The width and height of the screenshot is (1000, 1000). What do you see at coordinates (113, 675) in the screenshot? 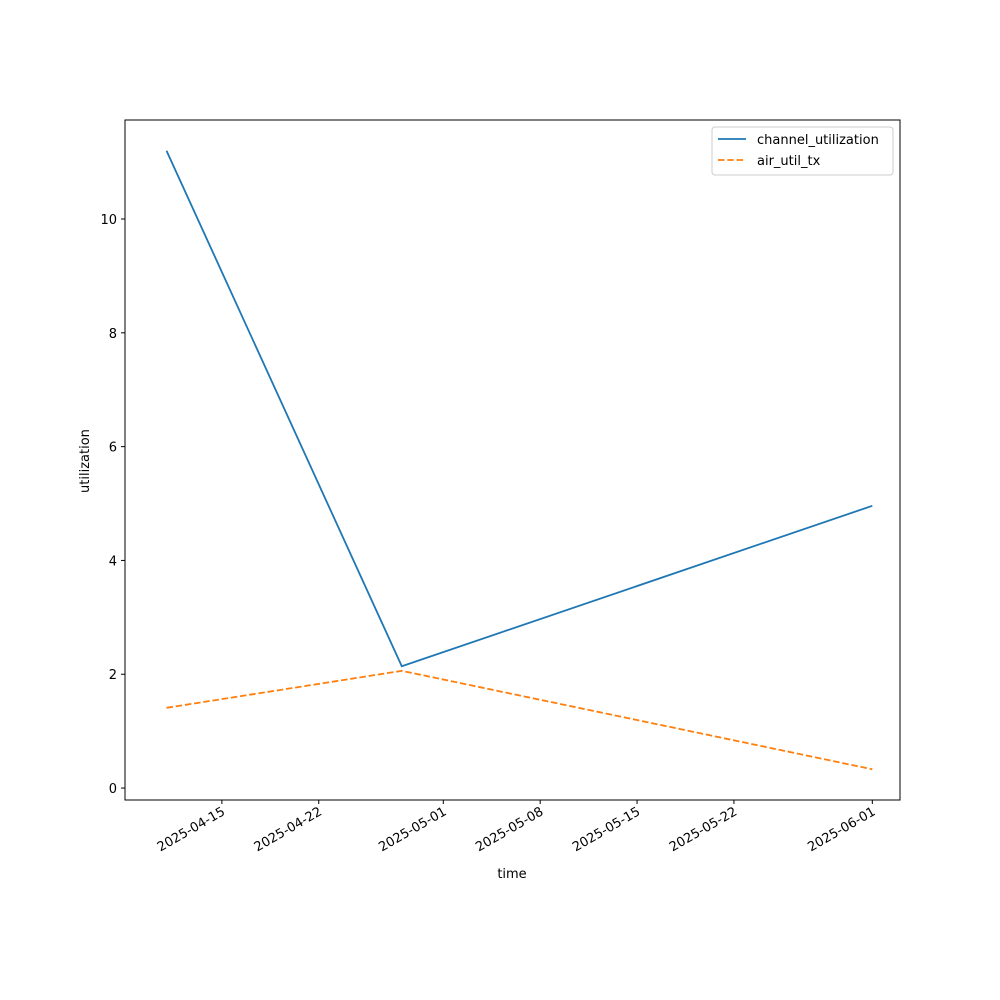
I see `y-tick-label: 2` at bounding box center [113, 675].